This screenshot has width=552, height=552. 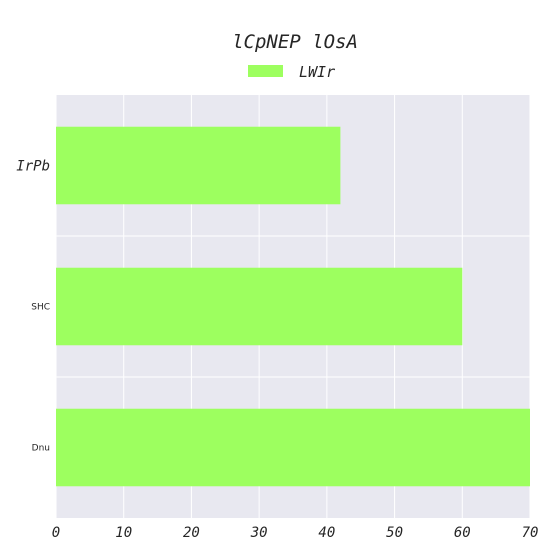 What do you see at coordinates (33, 167) in the screenshot?
I see `y-tick-label: IrPb` at bounding box center [33, 167].